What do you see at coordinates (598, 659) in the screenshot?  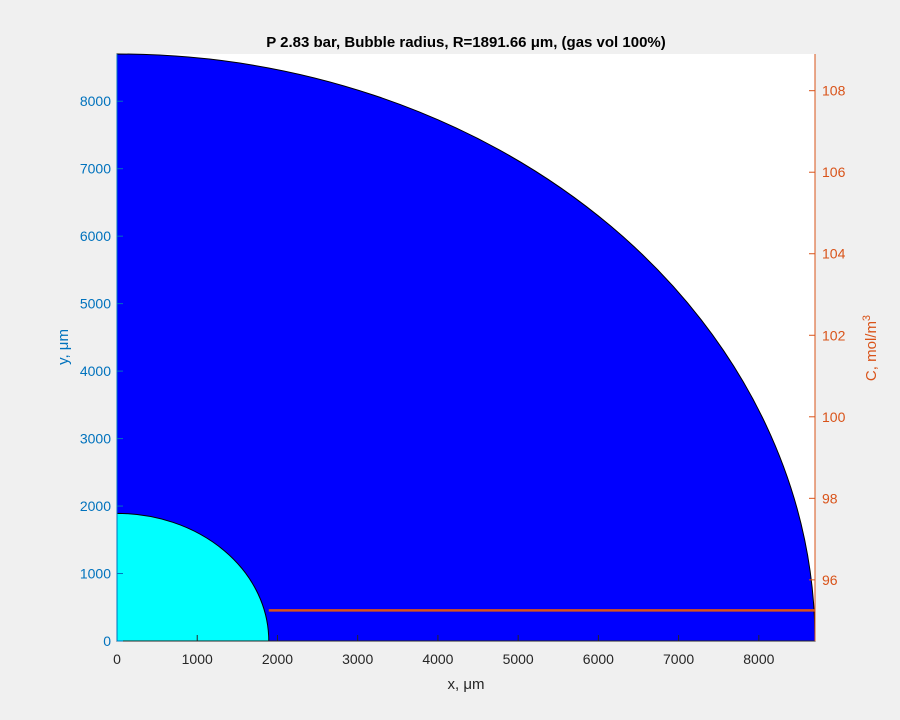 I see `x-tick-label: 6000` at bounding box center [598, 659].